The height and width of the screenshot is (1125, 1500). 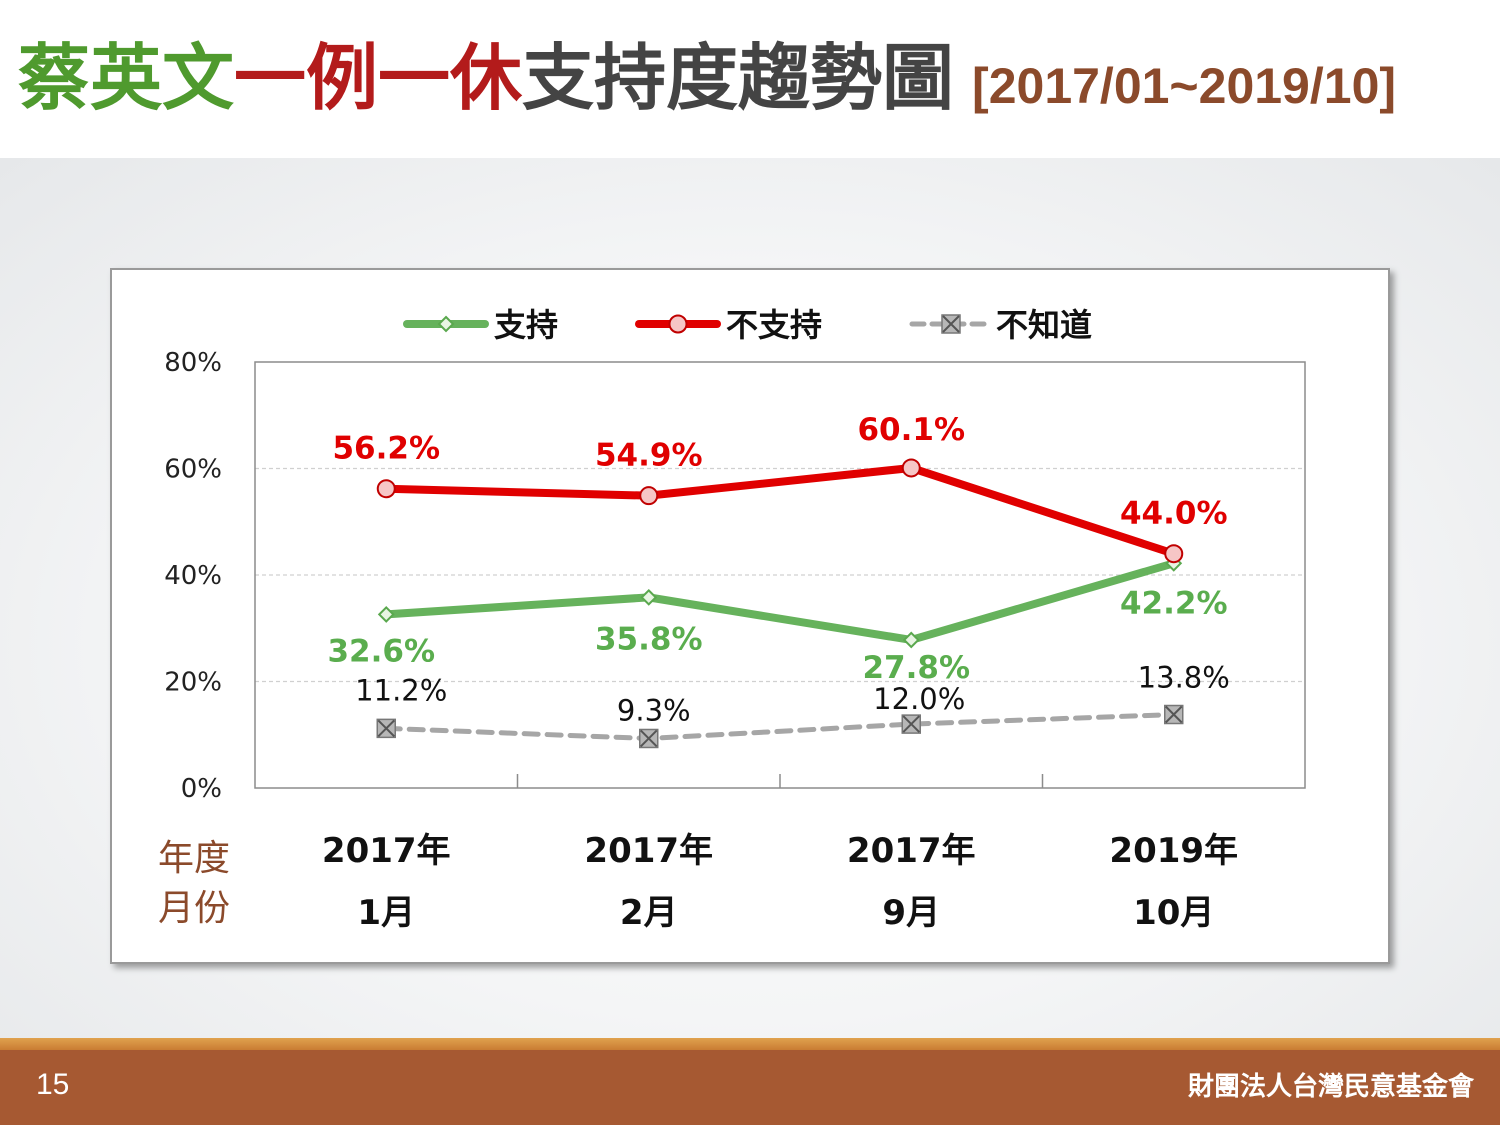 I want to click on y-tick-label: 60%, so click(x=193, y=470).